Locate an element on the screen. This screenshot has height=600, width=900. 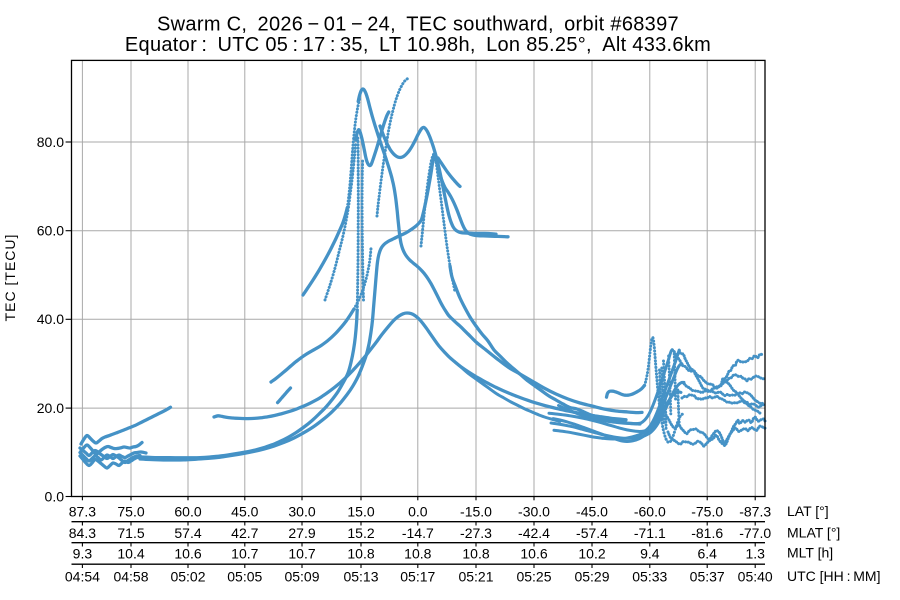
svg-text: -45.0 is located at coordinates (592, 512).